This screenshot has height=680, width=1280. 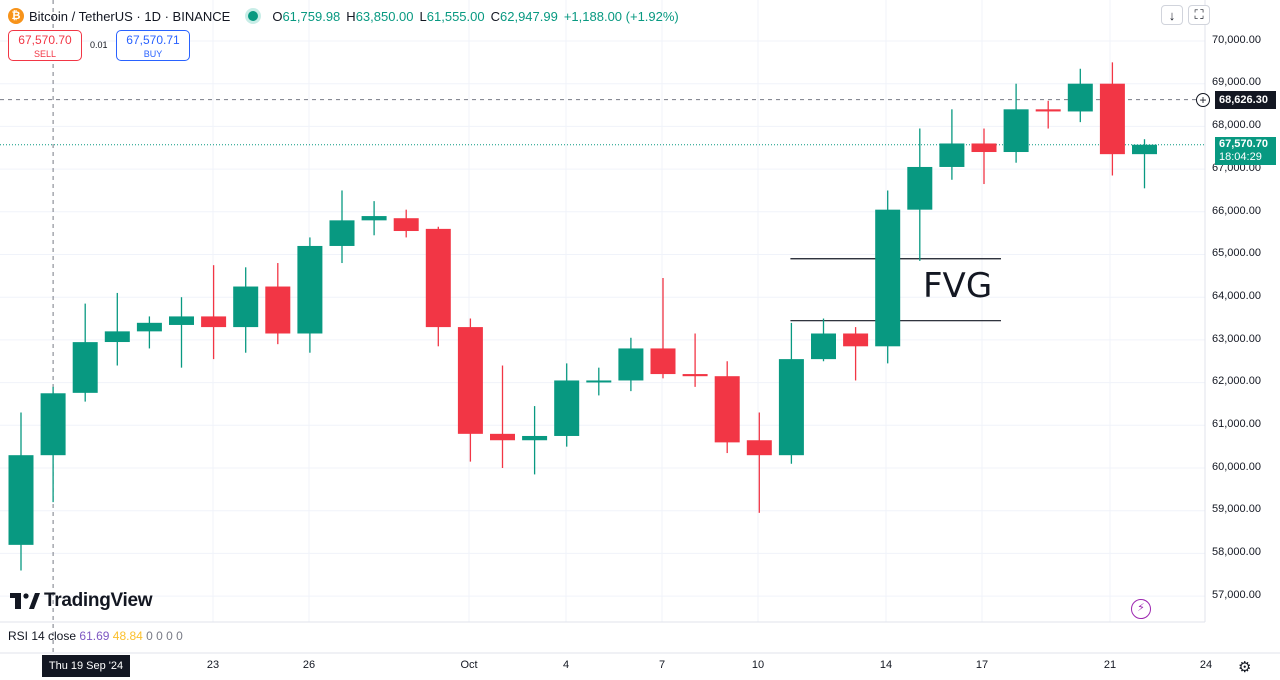 What do you see at coordinates (1236, 40) in the screenshot?
I see `y-tick-label: 70,000.00` at bounding box center [1236, 40].